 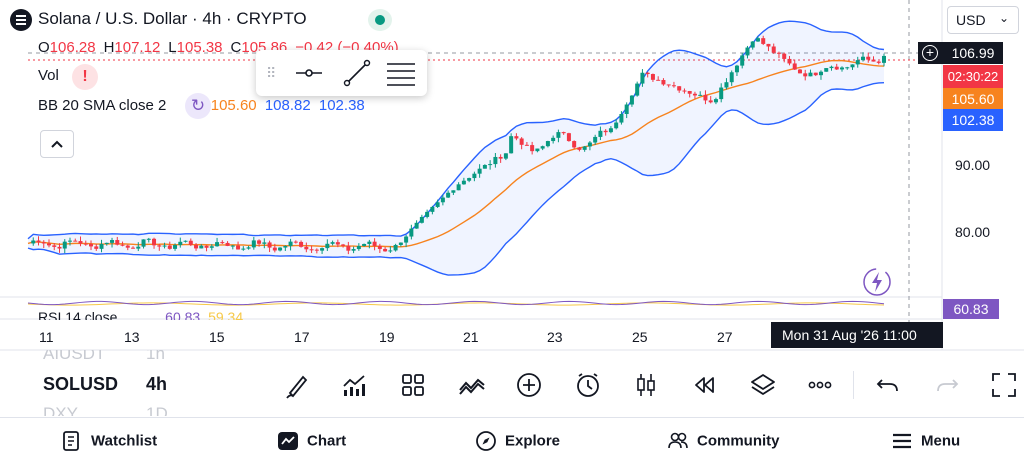 I want to click on current-symbol: SOLUSD, so click(x=81, y=384).